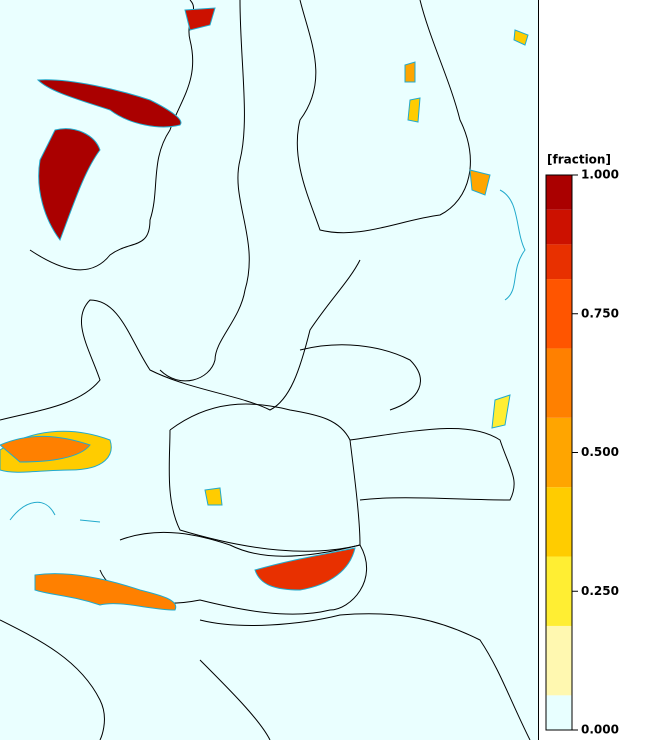  What do you see at coordinates (600, 730) in the screenshot?
I see `colorbar-tick-label: 0.000` at bounding box center [600, 730].